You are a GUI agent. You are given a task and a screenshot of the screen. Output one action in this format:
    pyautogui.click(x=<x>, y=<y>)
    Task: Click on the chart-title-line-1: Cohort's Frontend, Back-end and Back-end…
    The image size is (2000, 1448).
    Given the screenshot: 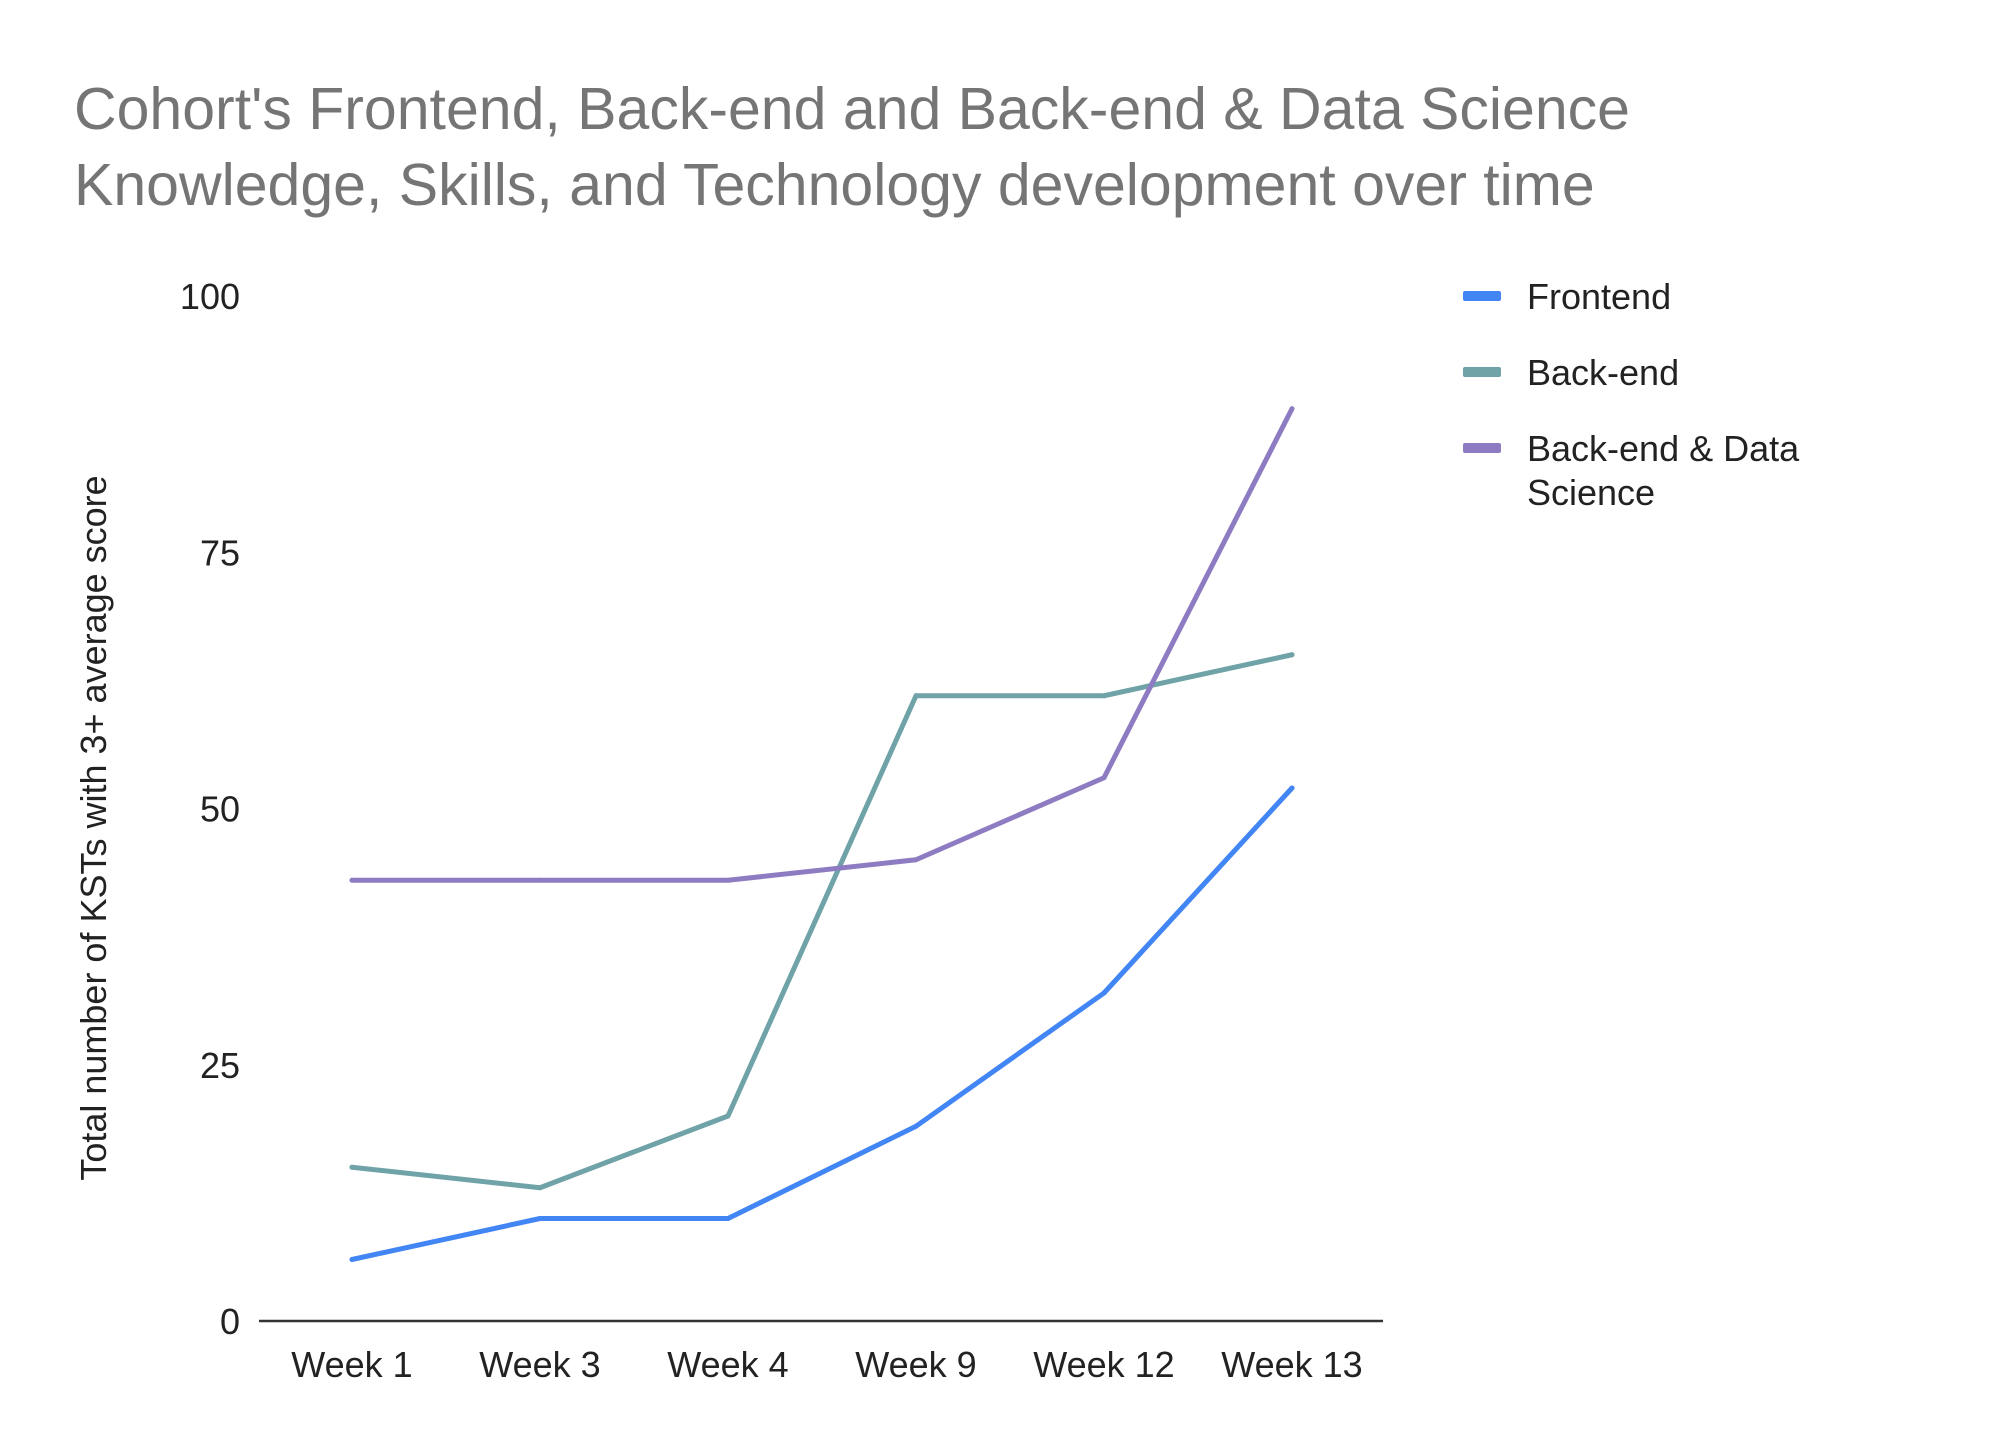 What is the action you would take?
    pyautogui.click(x=852, y=109)
    